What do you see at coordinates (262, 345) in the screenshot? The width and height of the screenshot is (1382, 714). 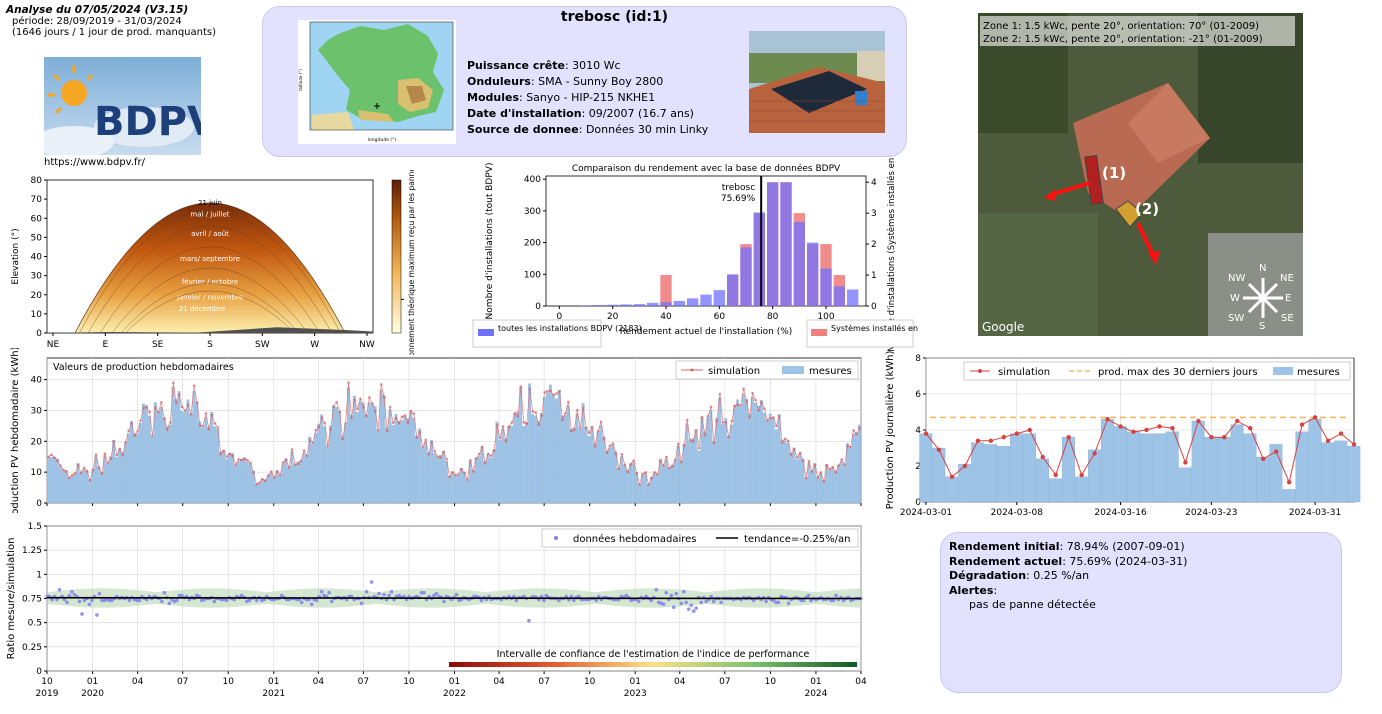 I see `xtick-label: SW` at bounding box center [262, 345].